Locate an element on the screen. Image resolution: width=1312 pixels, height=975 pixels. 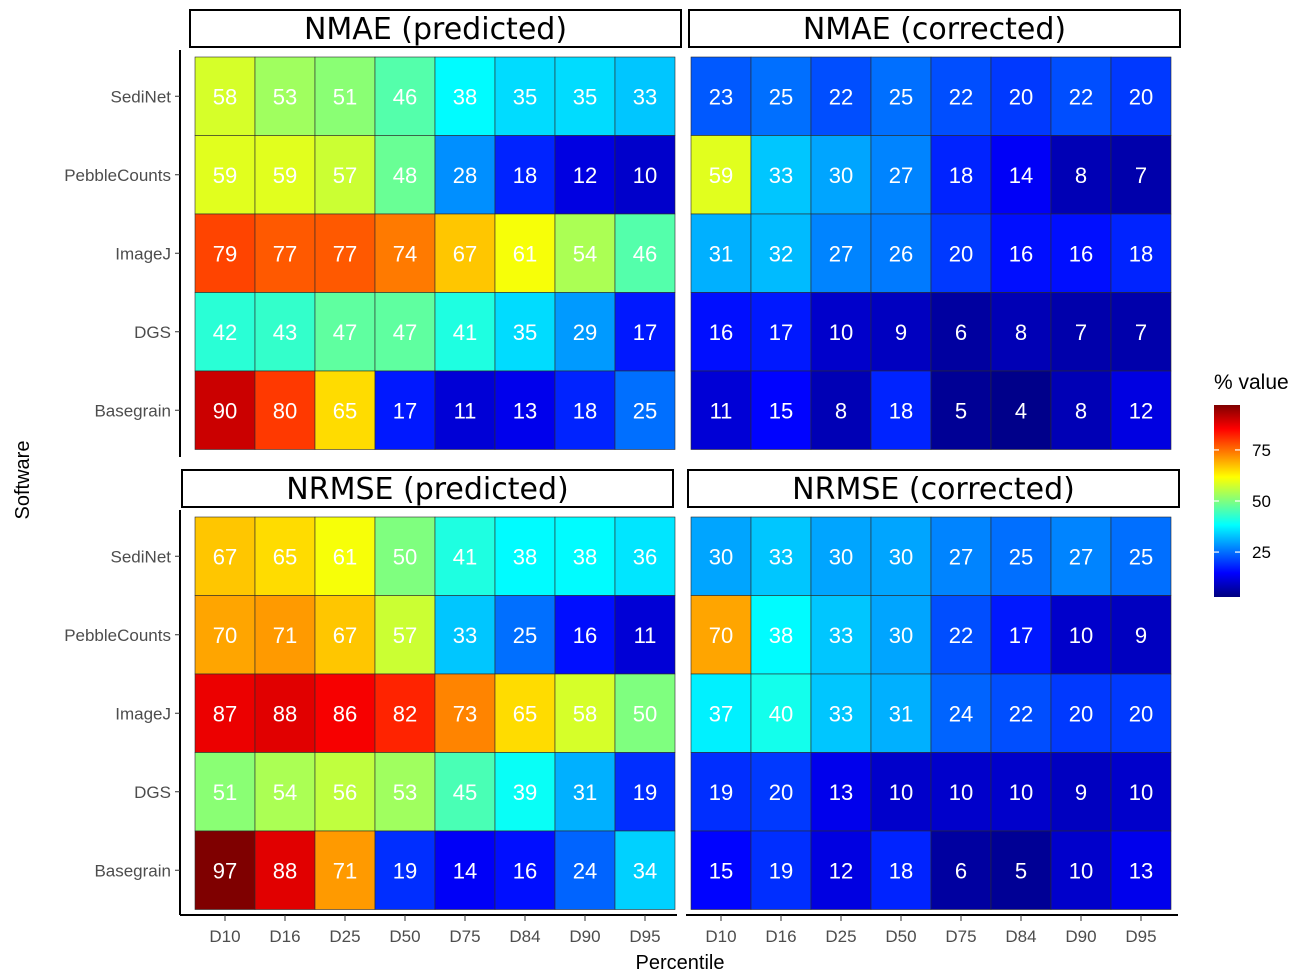
cell-value-label: 24 is located at coordinates (961, 713).